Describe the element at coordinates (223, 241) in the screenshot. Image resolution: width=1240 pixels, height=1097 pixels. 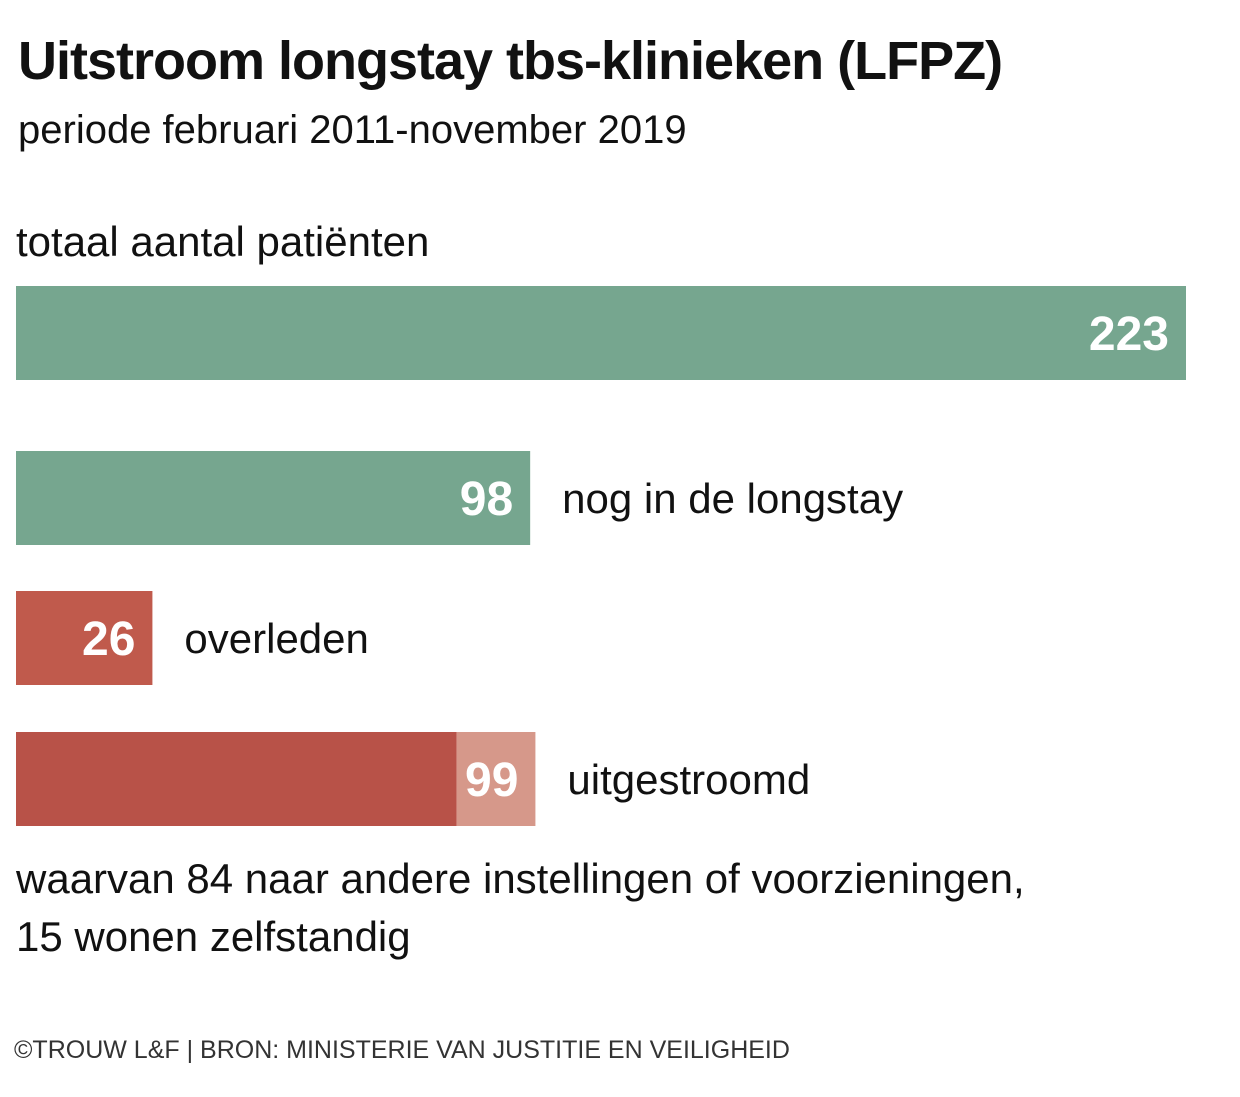
I see `total-patients-label: totaal aantal patiënten` at that location.